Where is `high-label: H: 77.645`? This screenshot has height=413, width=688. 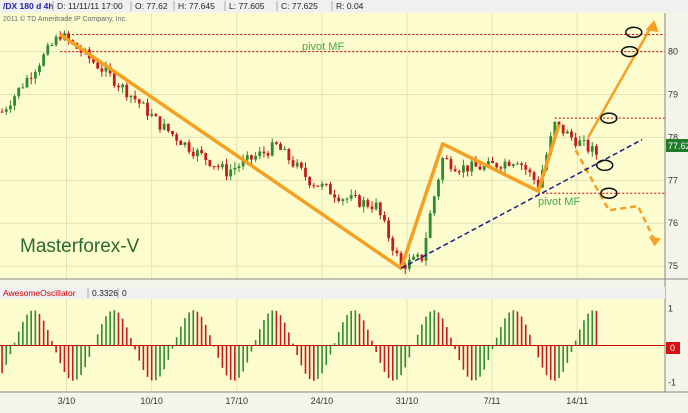 high-label: H: 77.645 is located at coordinates (196, 6).